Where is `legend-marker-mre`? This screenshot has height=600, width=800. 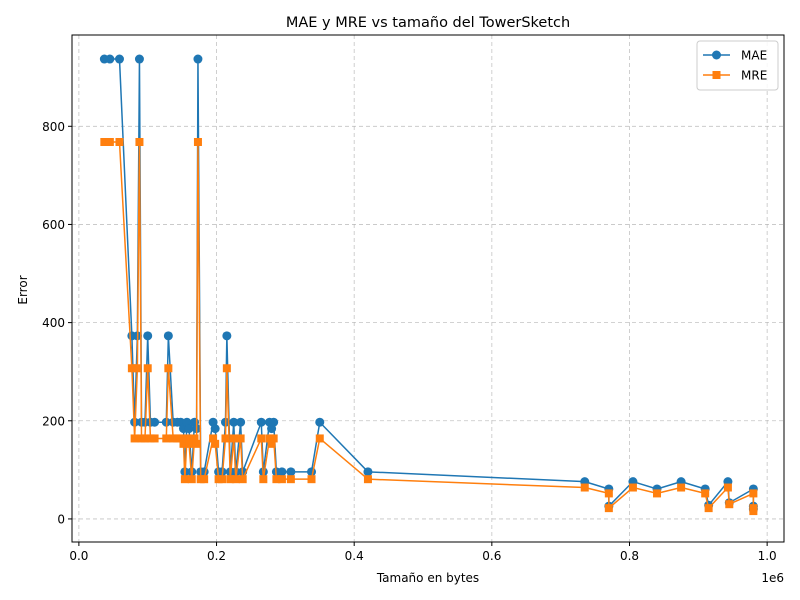
legend-marker-mre is located at coordinates (716, 75).